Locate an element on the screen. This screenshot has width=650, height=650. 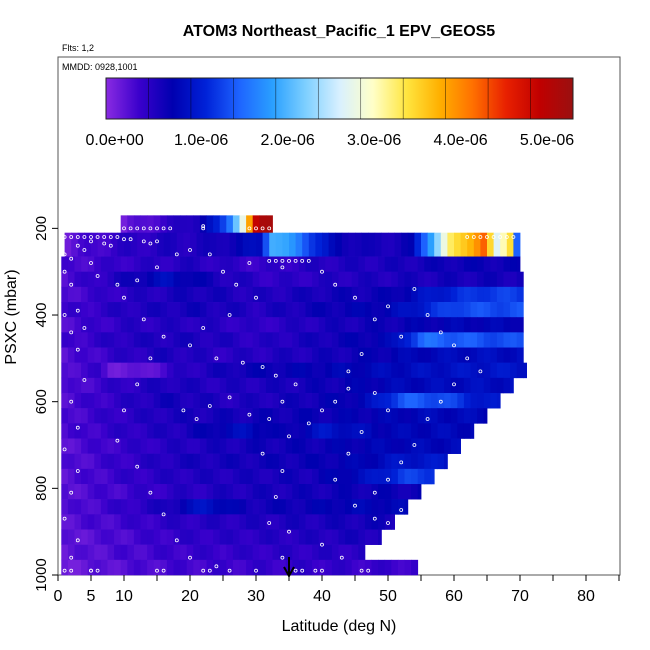
y-tick-label: 200 is located at coordinates (41, 228).